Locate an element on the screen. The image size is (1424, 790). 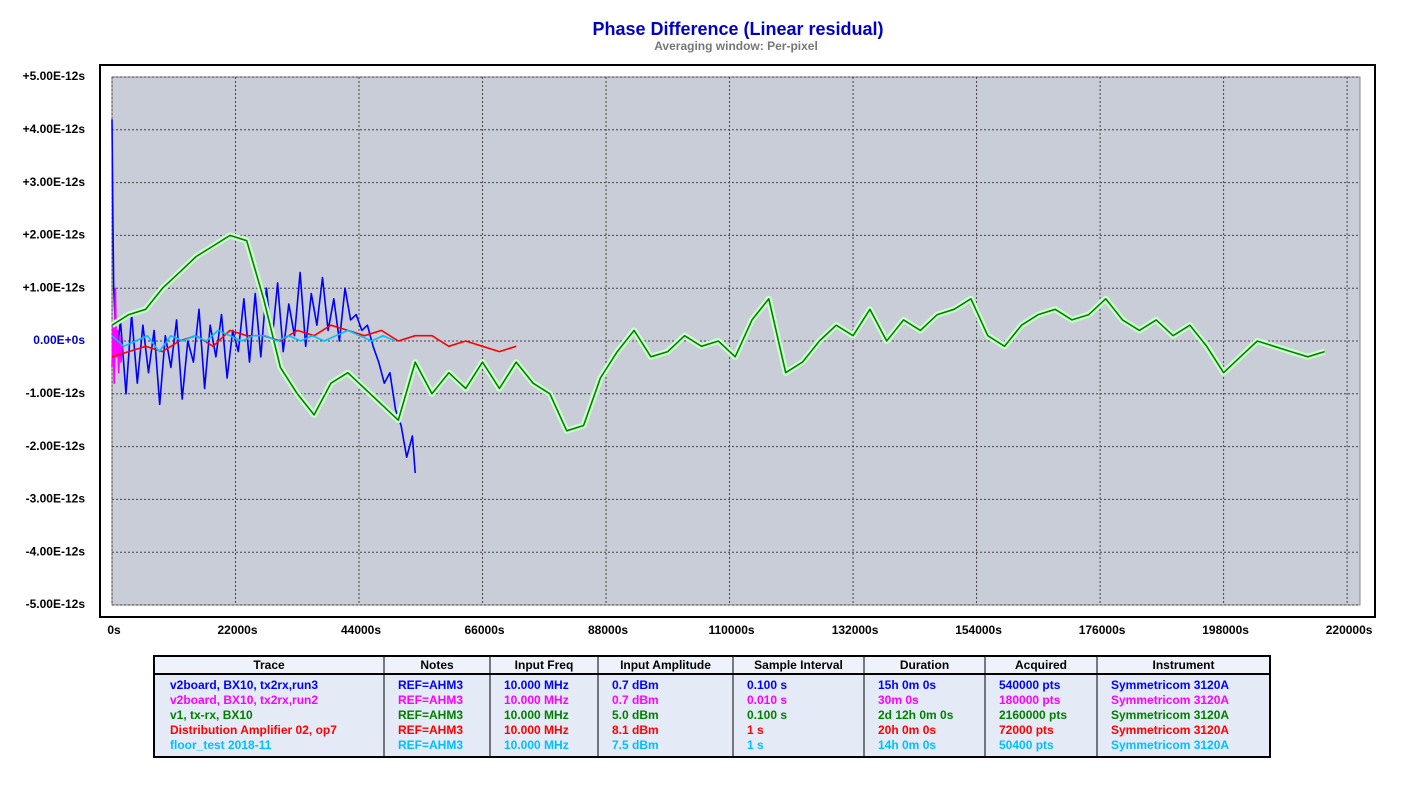
table-cell: 20h 0m 0s is located at coordinates (907, 730).